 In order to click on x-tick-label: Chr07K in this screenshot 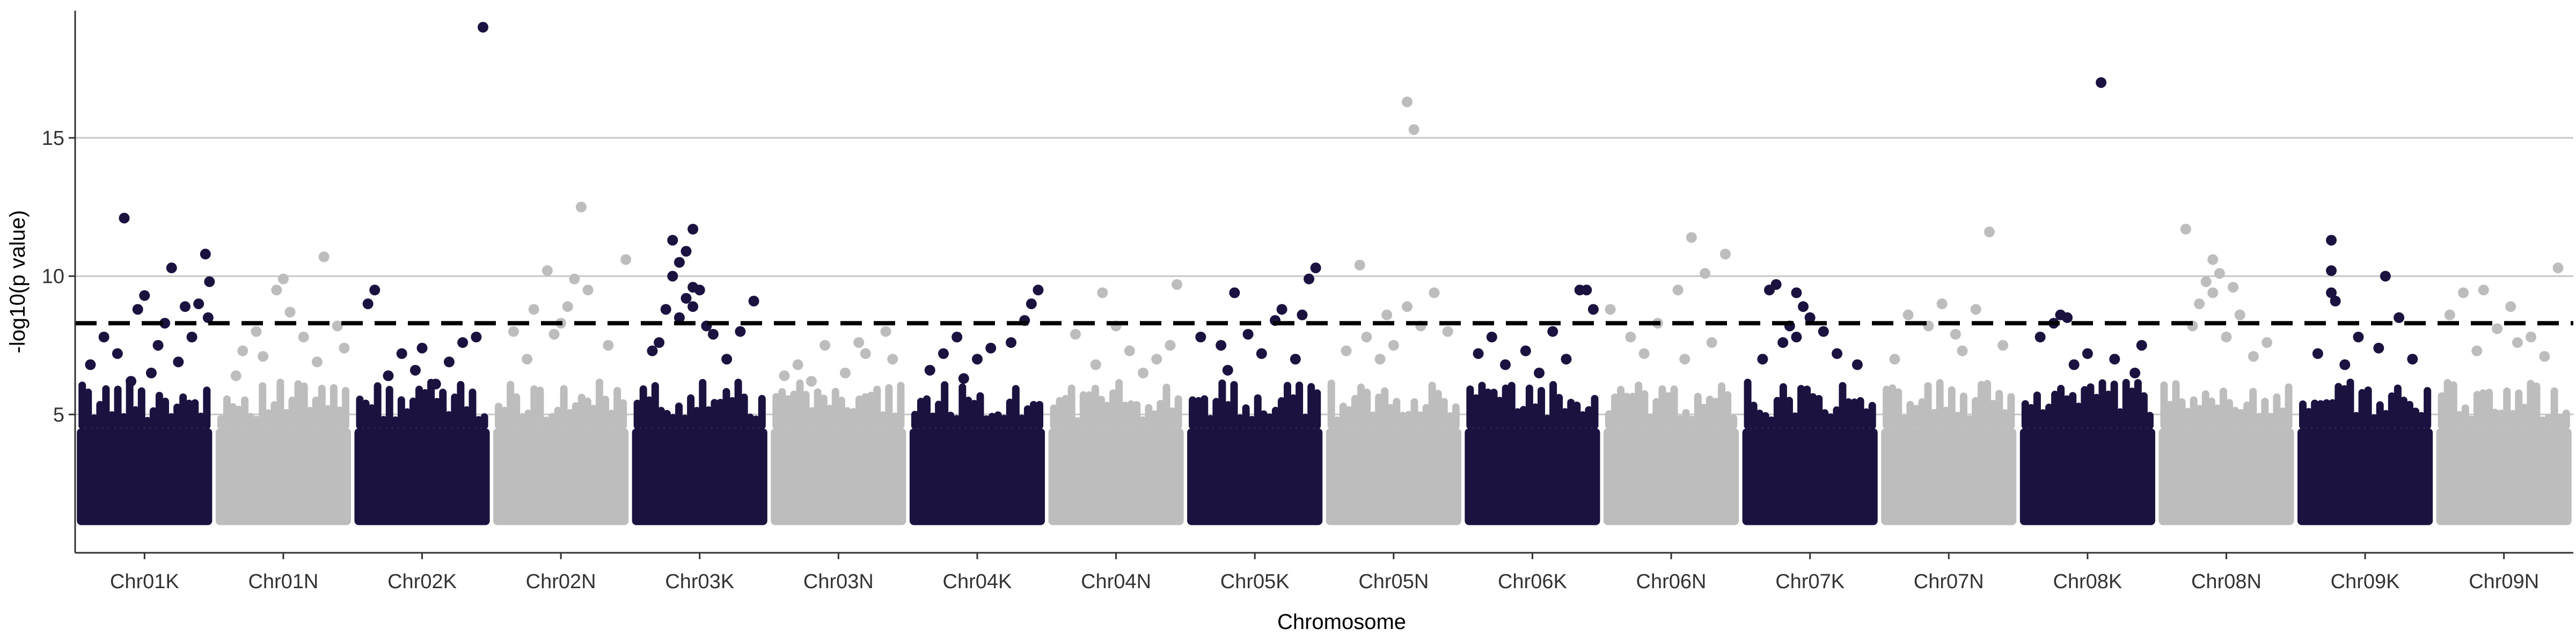, I will do `click(1810, 581)`.